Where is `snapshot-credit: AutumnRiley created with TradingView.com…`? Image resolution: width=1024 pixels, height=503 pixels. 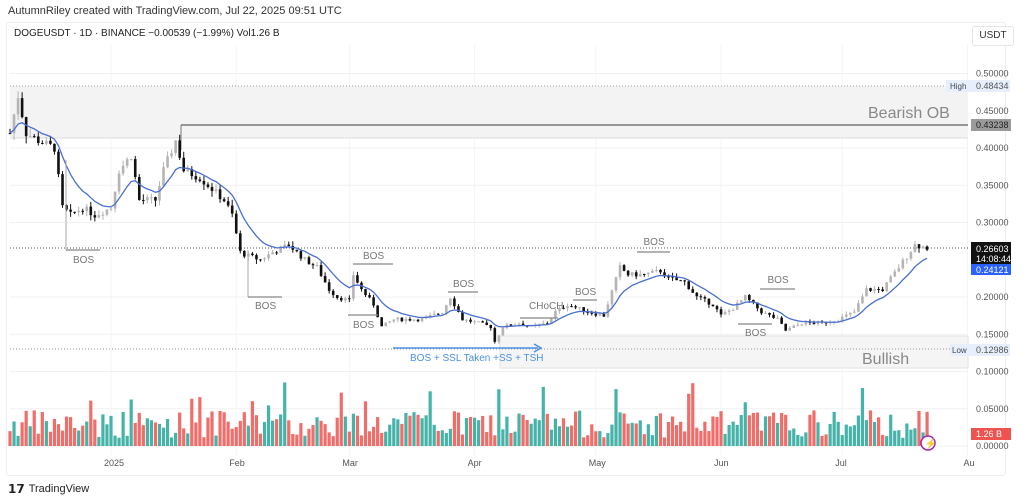 snapshot-credit: AutumnRiley created with TradingView.com… is located at coordinates (175, 11).